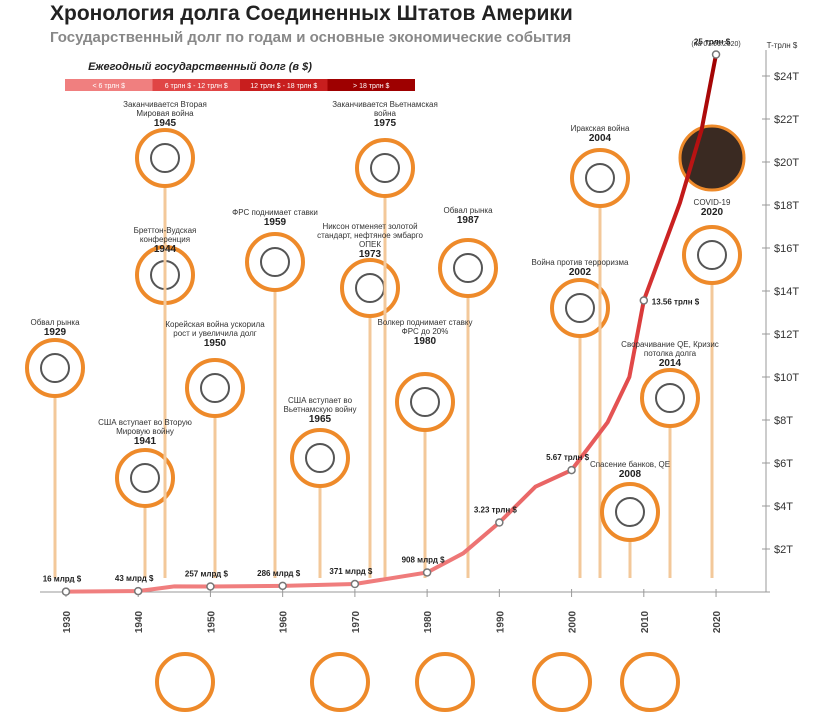  I want to click on x-tick-label: 1990, so click(500, 621).